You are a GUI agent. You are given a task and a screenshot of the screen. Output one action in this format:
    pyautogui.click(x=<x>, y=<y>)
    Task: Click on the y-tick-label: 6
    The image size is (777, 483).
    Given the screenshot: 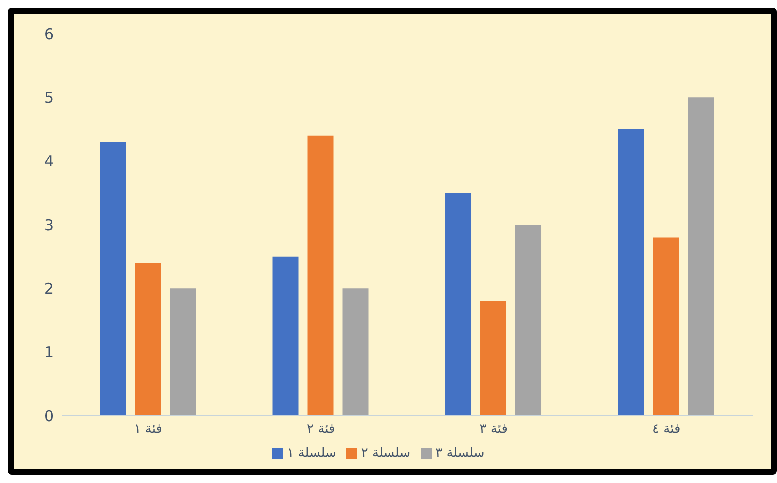 What is the action you would take?
    pyautogui.click(x=49, y=34)
    